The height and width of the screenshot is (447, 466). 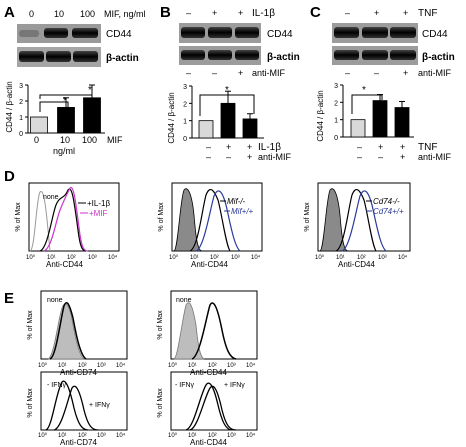 I want to click on xtick-e2-0: 10⁰, so click(x=173, y=365).